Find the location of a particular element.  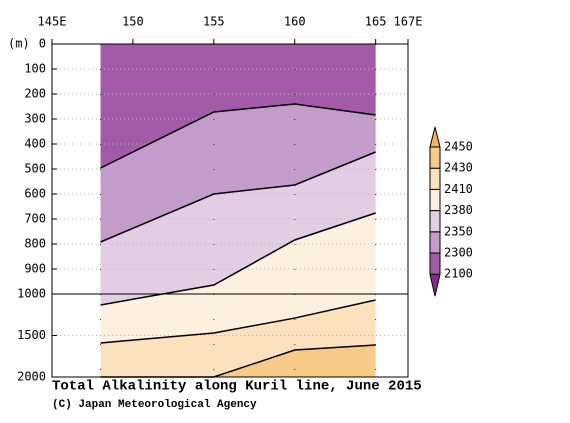

colorbar-label: 2100 is located at coordinates (458, 274).